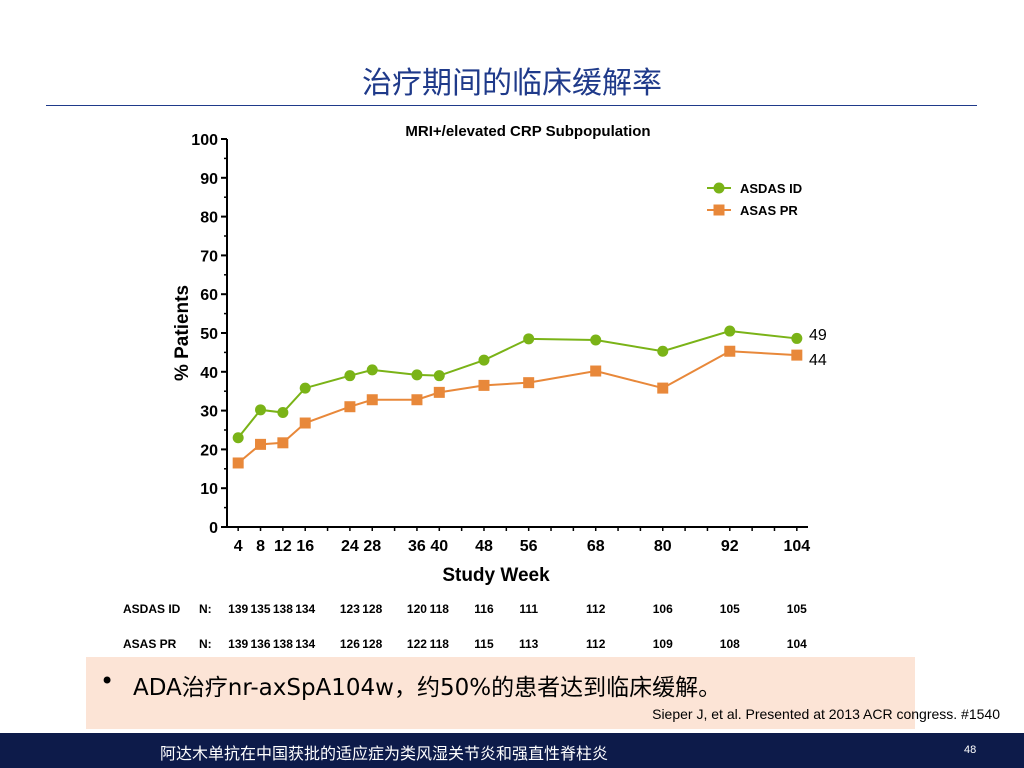 This screenshot has height=768, width=1024. Describe the element at coordinates (719, 210) in the screenshot. I see `legend-marker-square` at that location.